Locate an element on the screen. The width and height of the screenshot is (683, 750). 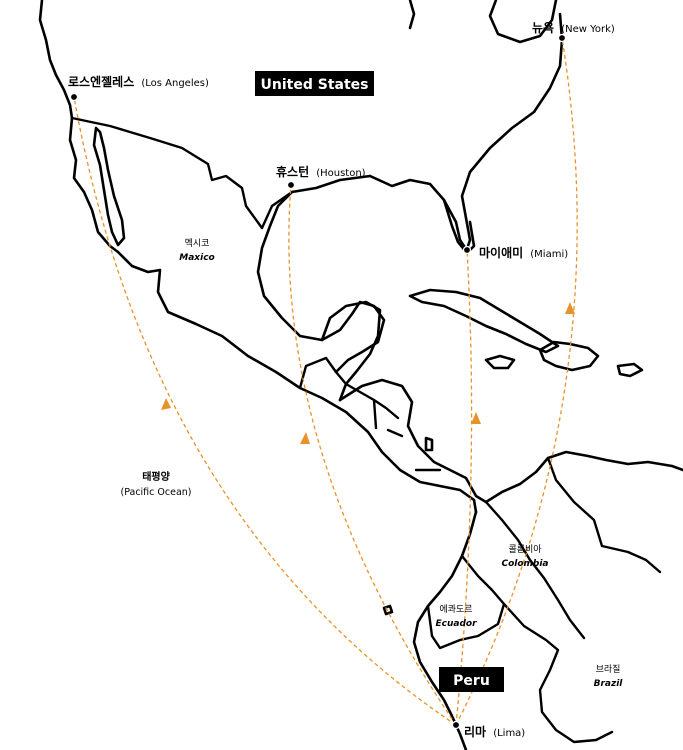
brazil-label-ko: 브라질 is located at coordinates (608, 669).